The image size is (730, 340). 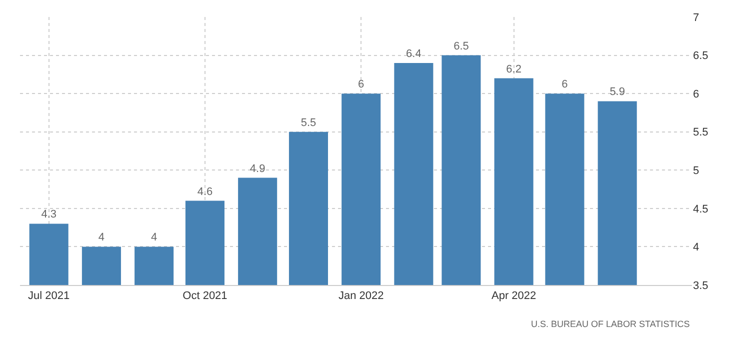 What do you see at coordinates (696, 248) in the screenshot?
I see `y-tick-label: 4` at bounding box center [696, 248].